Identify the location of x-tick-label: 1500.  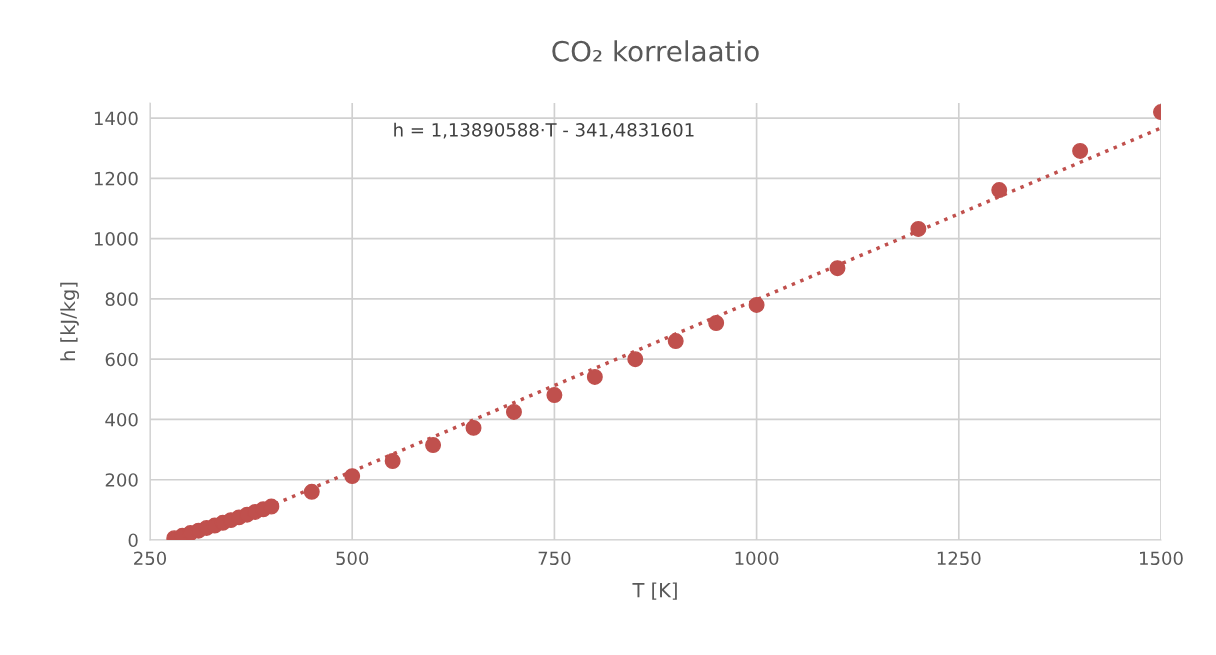
(1161, 558).